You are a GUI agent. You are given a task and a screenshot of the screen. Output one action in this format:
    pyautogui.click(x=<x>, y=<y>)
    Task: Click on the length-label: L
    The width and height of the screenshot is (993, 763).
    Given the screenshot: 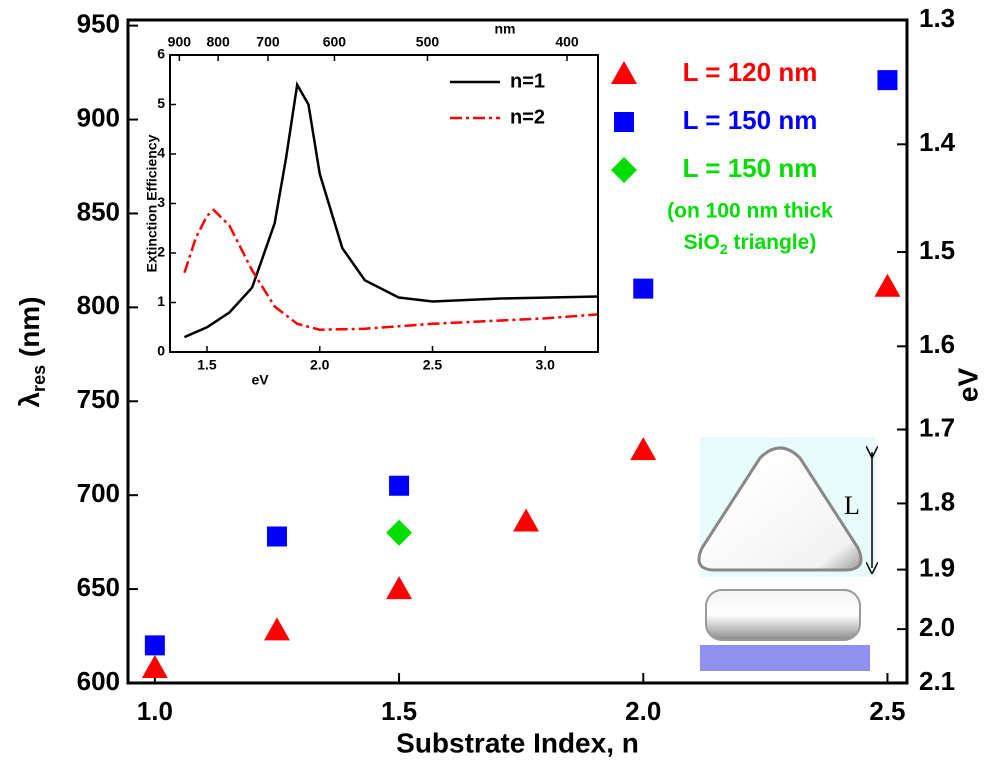 What is the action you would take?
    pyautogui.click(x=852, y=505)
    